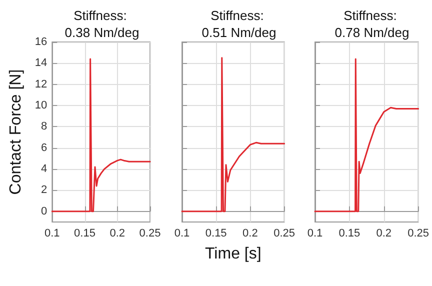  What do you see at coordinates (44, 190) in the screenshot?
I see `y-tick-label: 2` at bounding box center [44, 190].